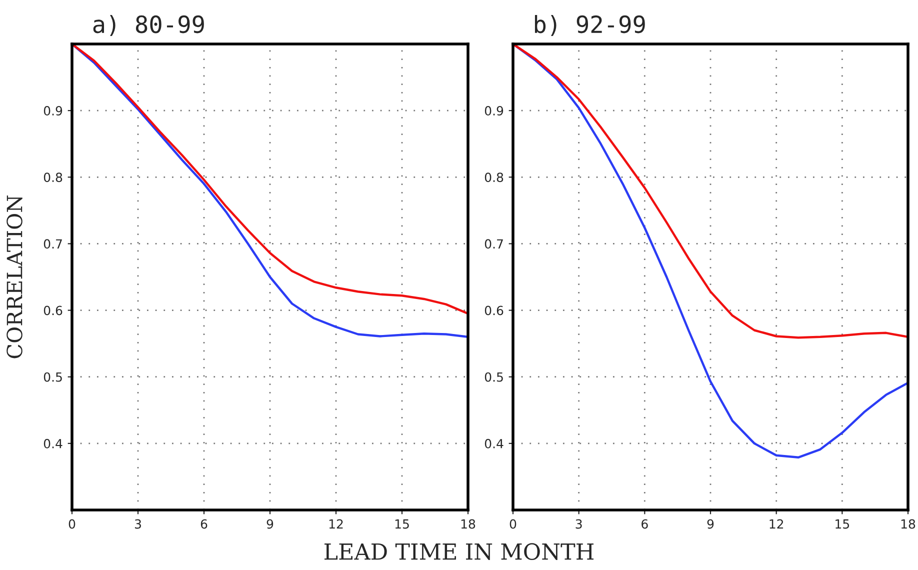  Describe the element at coordinates (148, 25) in the screenshot. I see `chart-title: a) 80-99` at that location.